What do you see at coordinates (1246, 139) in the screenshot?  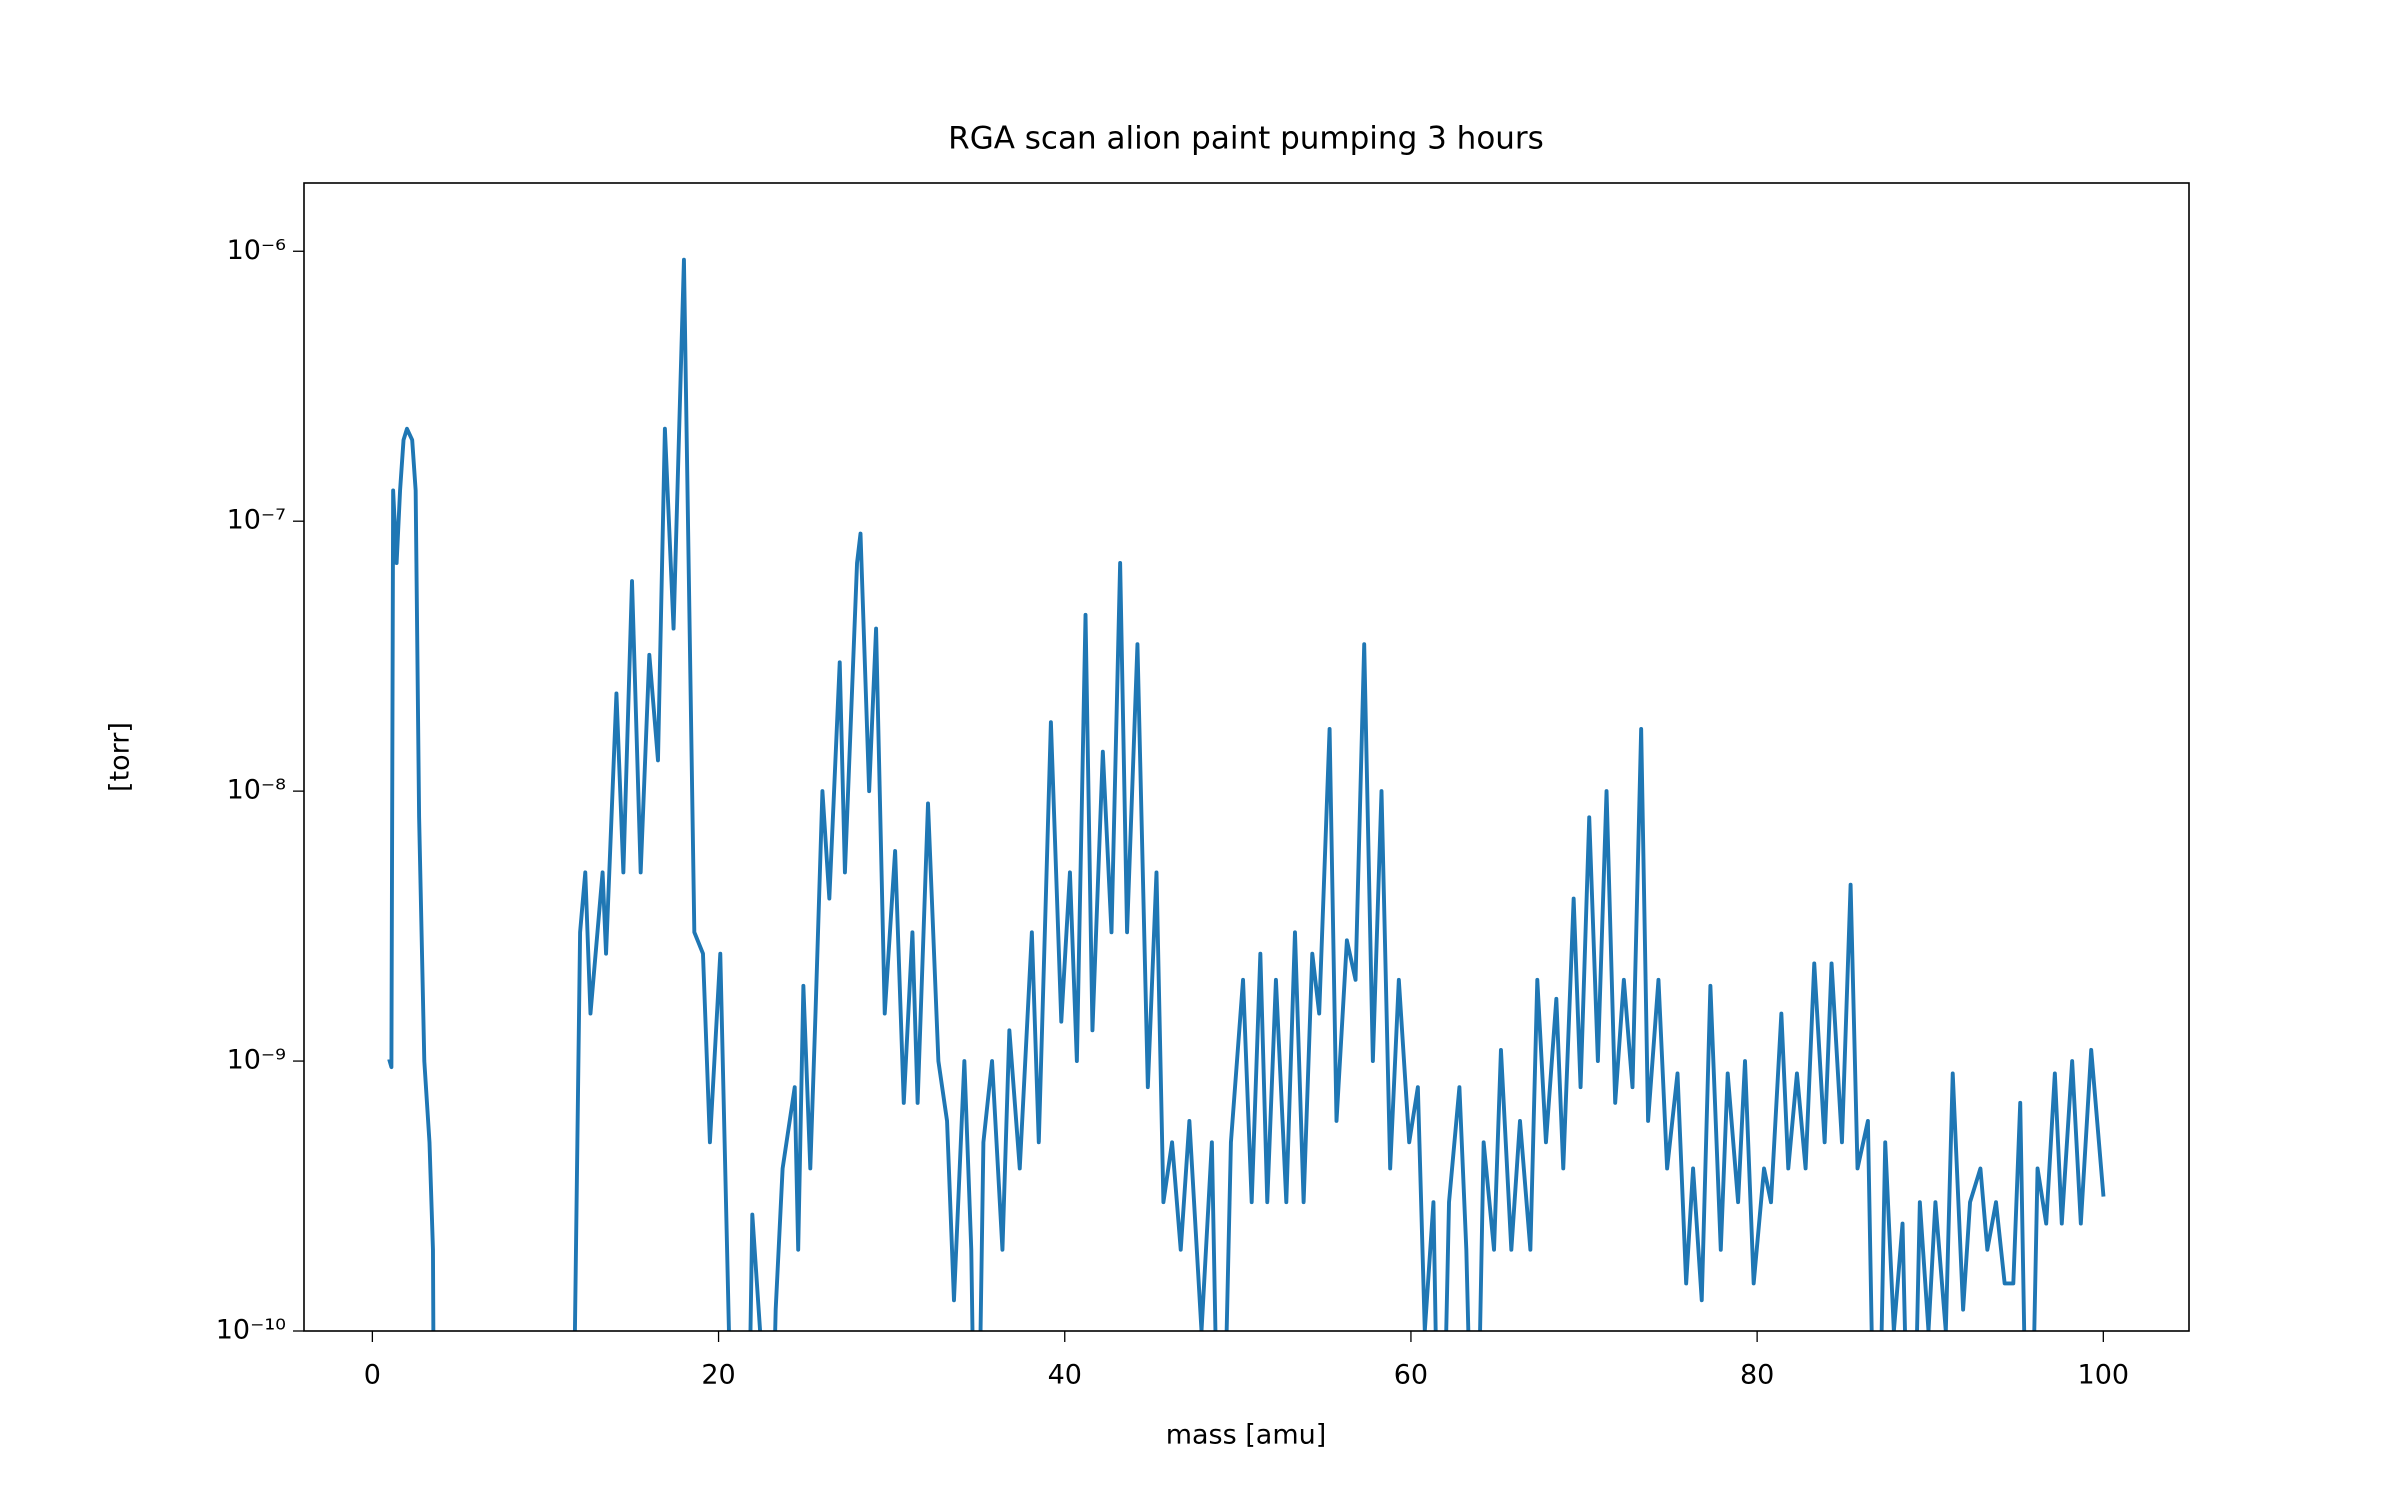 I see `chart-title: RGA scan alion paint pumping 3 hours` at bounding box center [1246, 139].